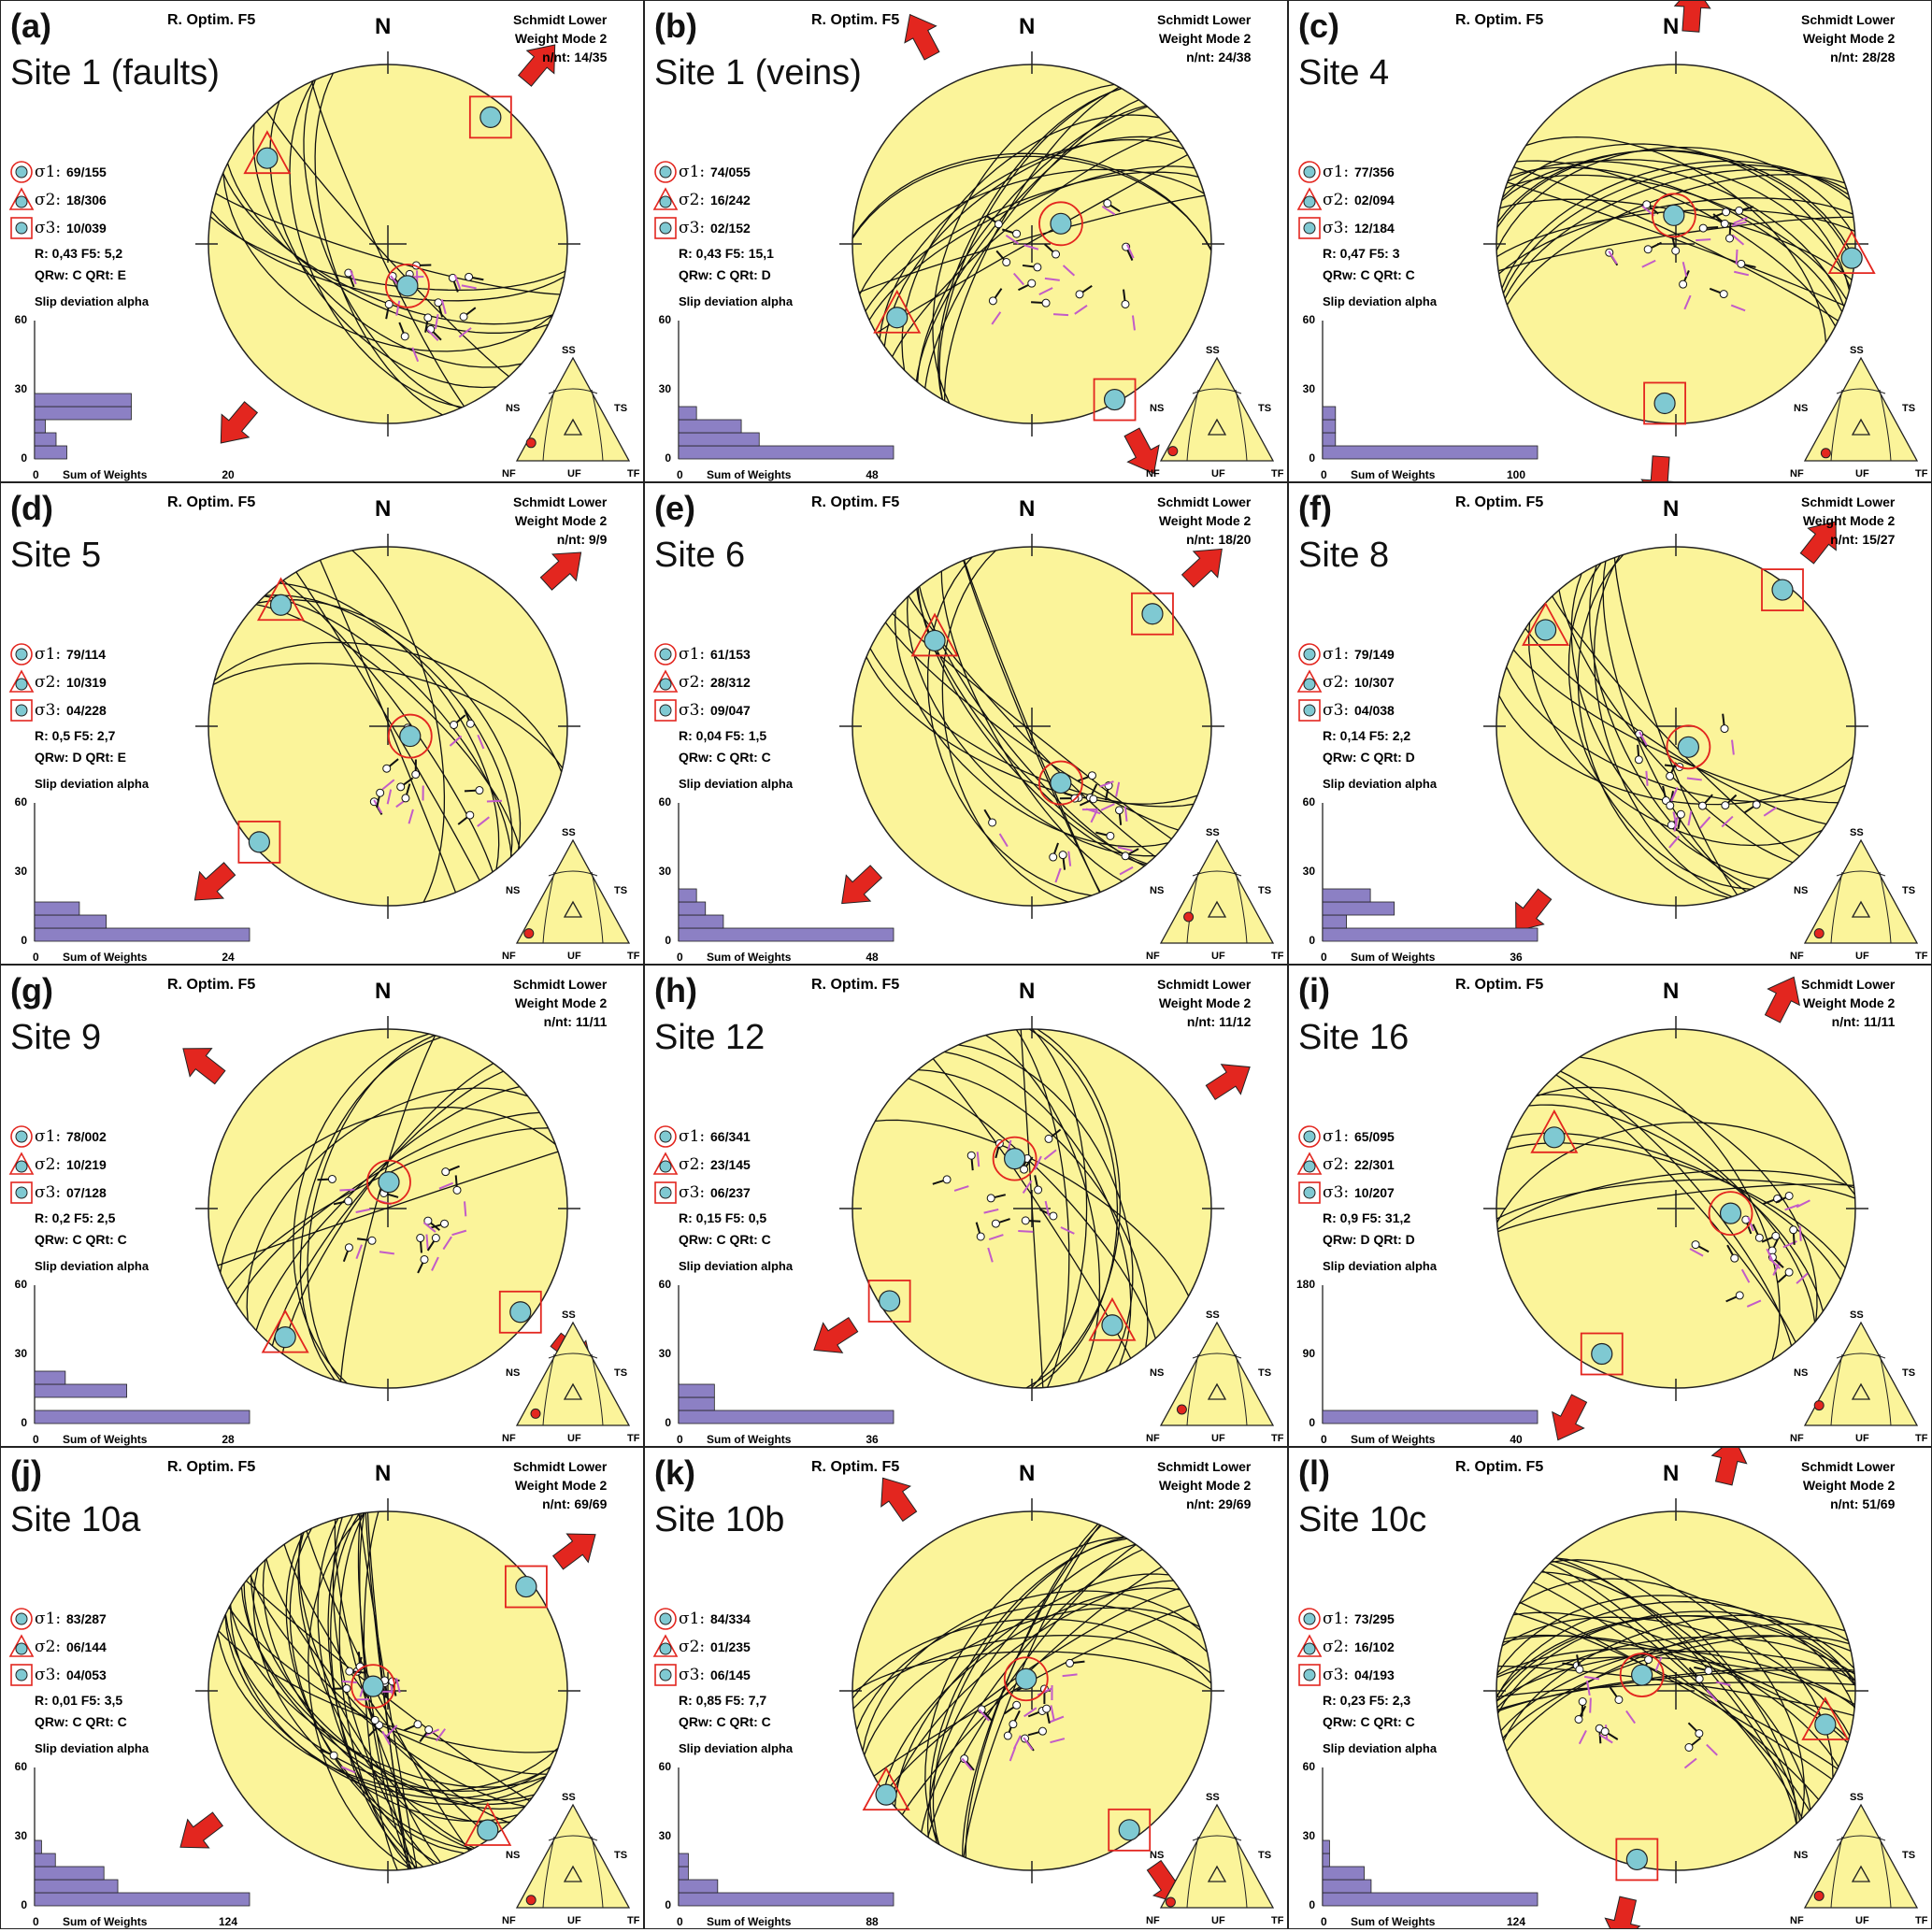 Image resolution: width=1932 pixels, height=1932 pixels. I want to click on sigma2-value: 28/312, so click(730, 682).